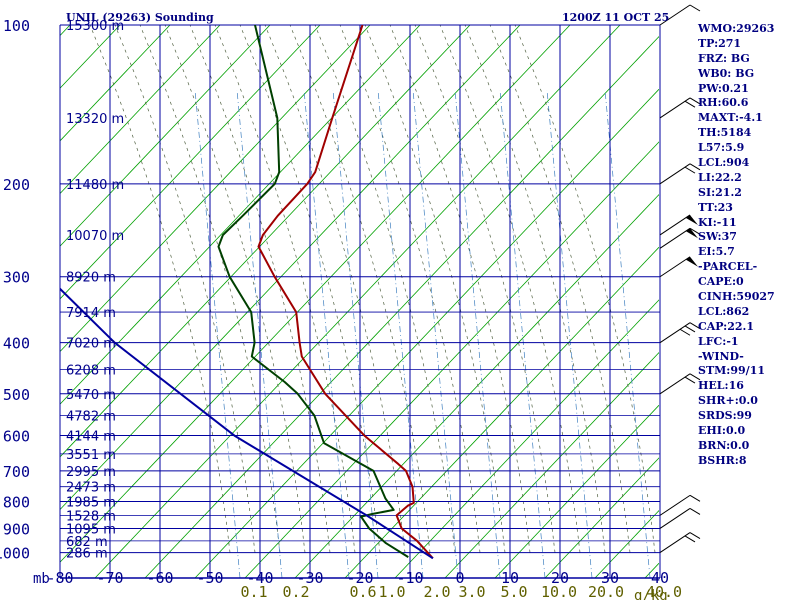 The width and height of the screenshot is (800, 600). What do you see at coordinates (91, 395) in the screenshot?
I see `height-label: 5470 m` at bounding box center [91, 395].